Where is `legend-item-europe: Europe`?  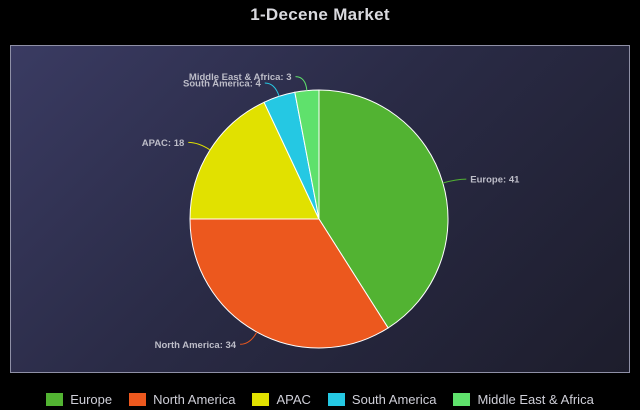 legend-item-europe: Europe is located at coordinates (79, 399).